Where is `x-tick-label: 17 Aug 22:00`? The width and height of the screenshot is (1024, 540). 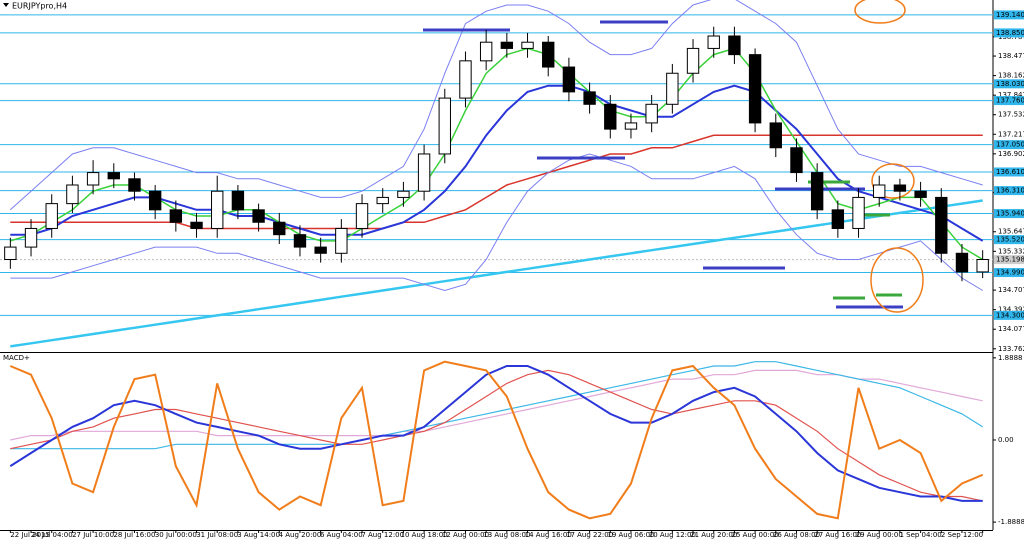 x-tick-label: 17 Aug 22:00 is located at coordinates (589, 535).